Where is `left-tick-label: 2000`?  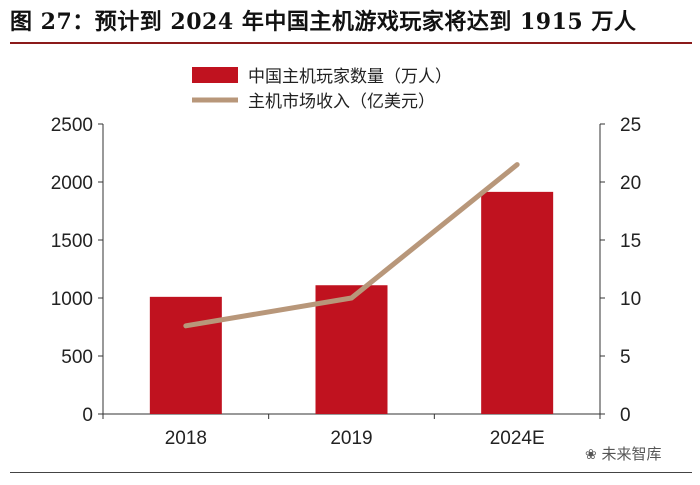
left-tick-label: 2000 is located at coordinates (72, 183).